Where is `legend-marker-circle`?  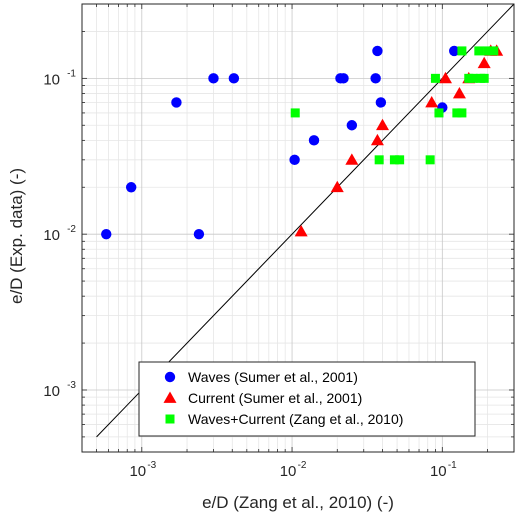 legend-marker-circle is located at coordinates (170, 377).